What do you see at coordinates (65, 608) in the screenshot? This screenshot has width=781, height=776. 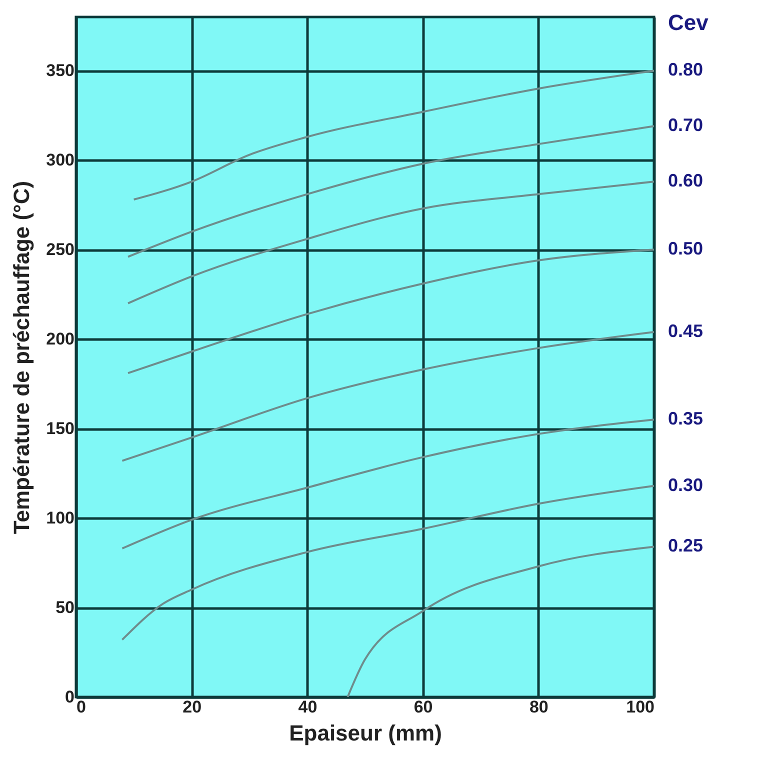 I see `y-tick-label: 50` at bounding box center [65, 608].